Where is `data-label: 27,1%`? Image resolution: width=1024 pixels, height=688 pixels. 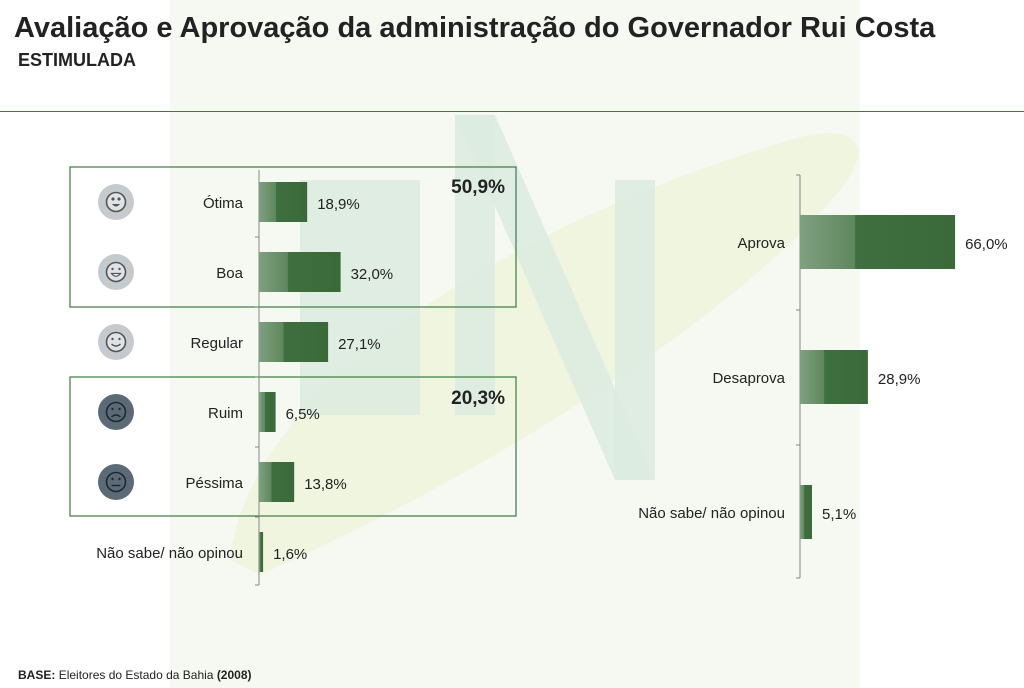 data-label: 27,1% is located at coordinates (359, 344).